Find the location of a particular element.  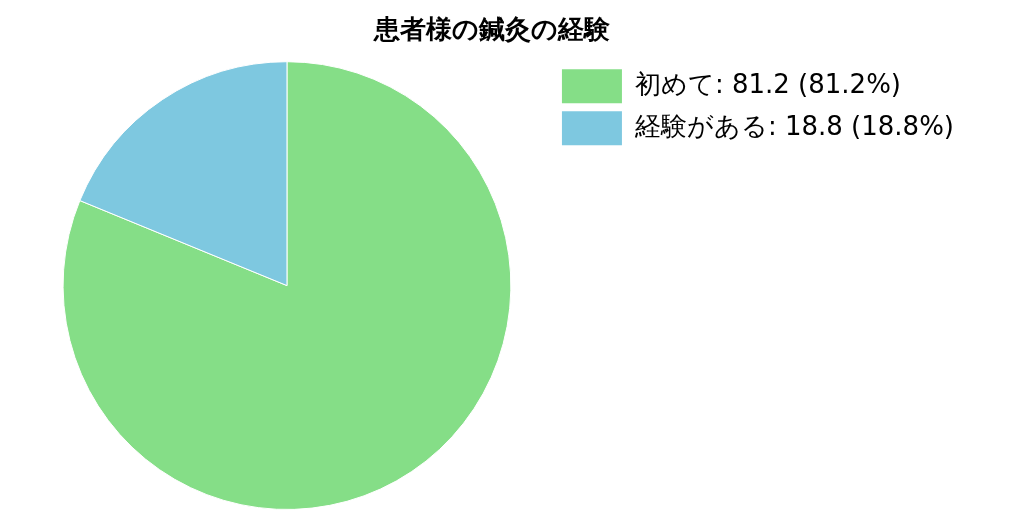

chart-title: 患者様の鍼灸の経験 is located at coordinates (492, 29).